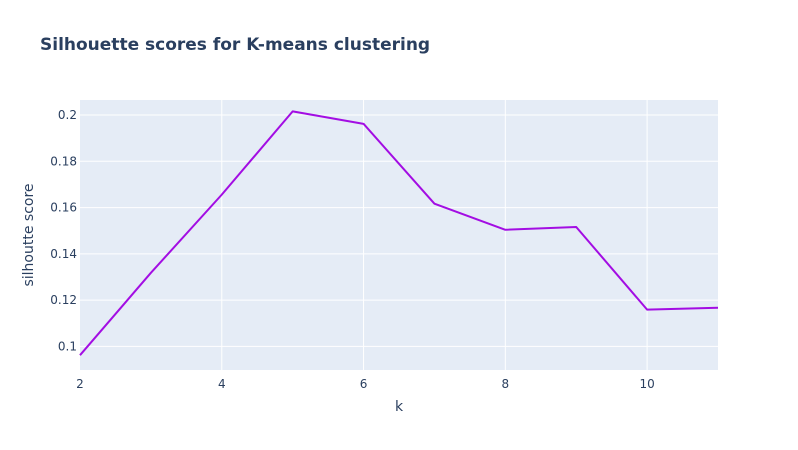  I want to click on y-tick-label: 0.16, so click(63, 208).